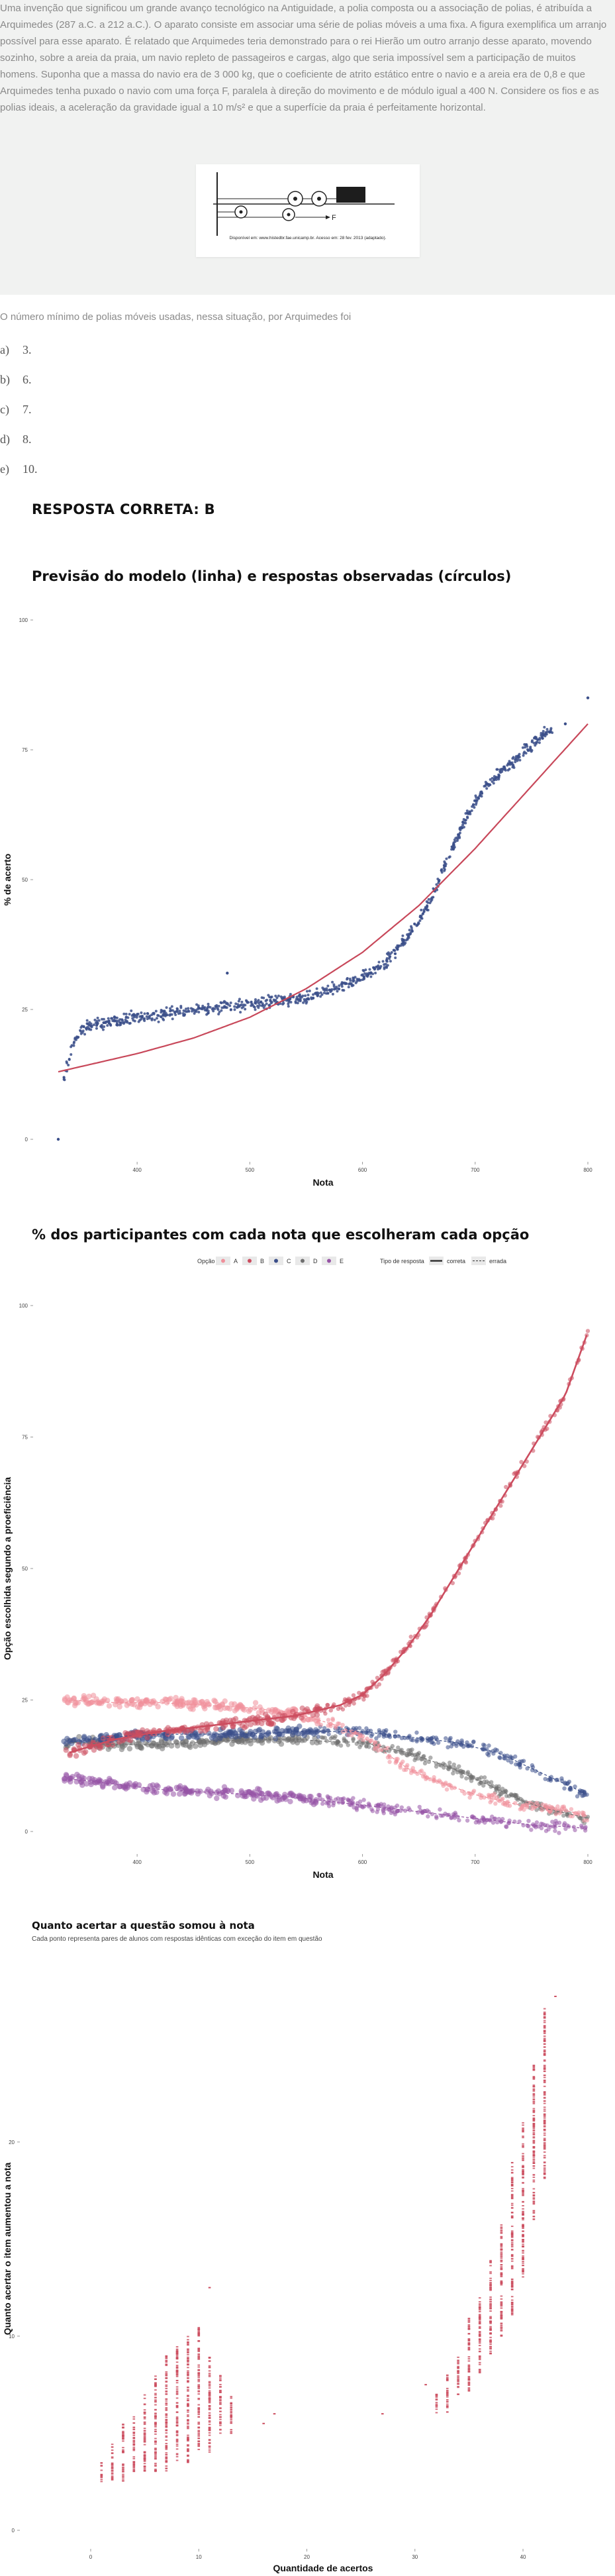 The image size is (615, 2576). I want to click on legend-type-wrong-key, so click(478, 1261).